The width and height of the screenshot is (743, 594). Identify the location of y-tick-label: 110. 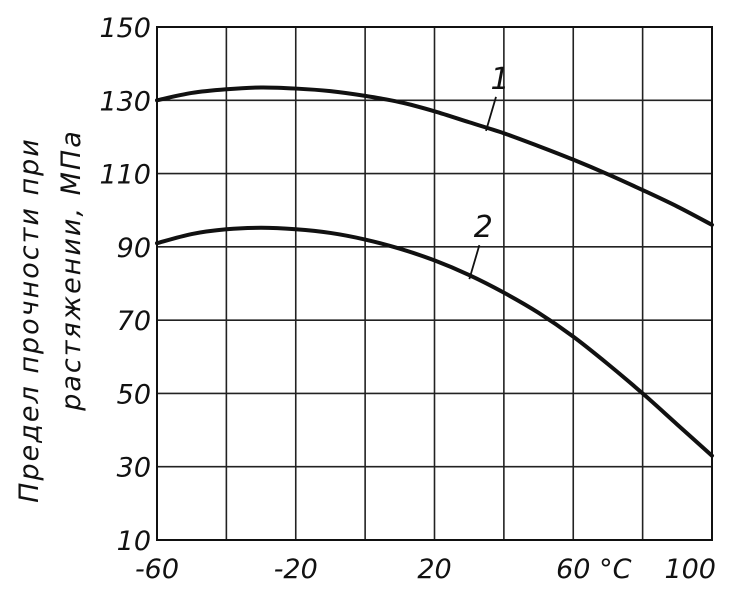
(125, 175).